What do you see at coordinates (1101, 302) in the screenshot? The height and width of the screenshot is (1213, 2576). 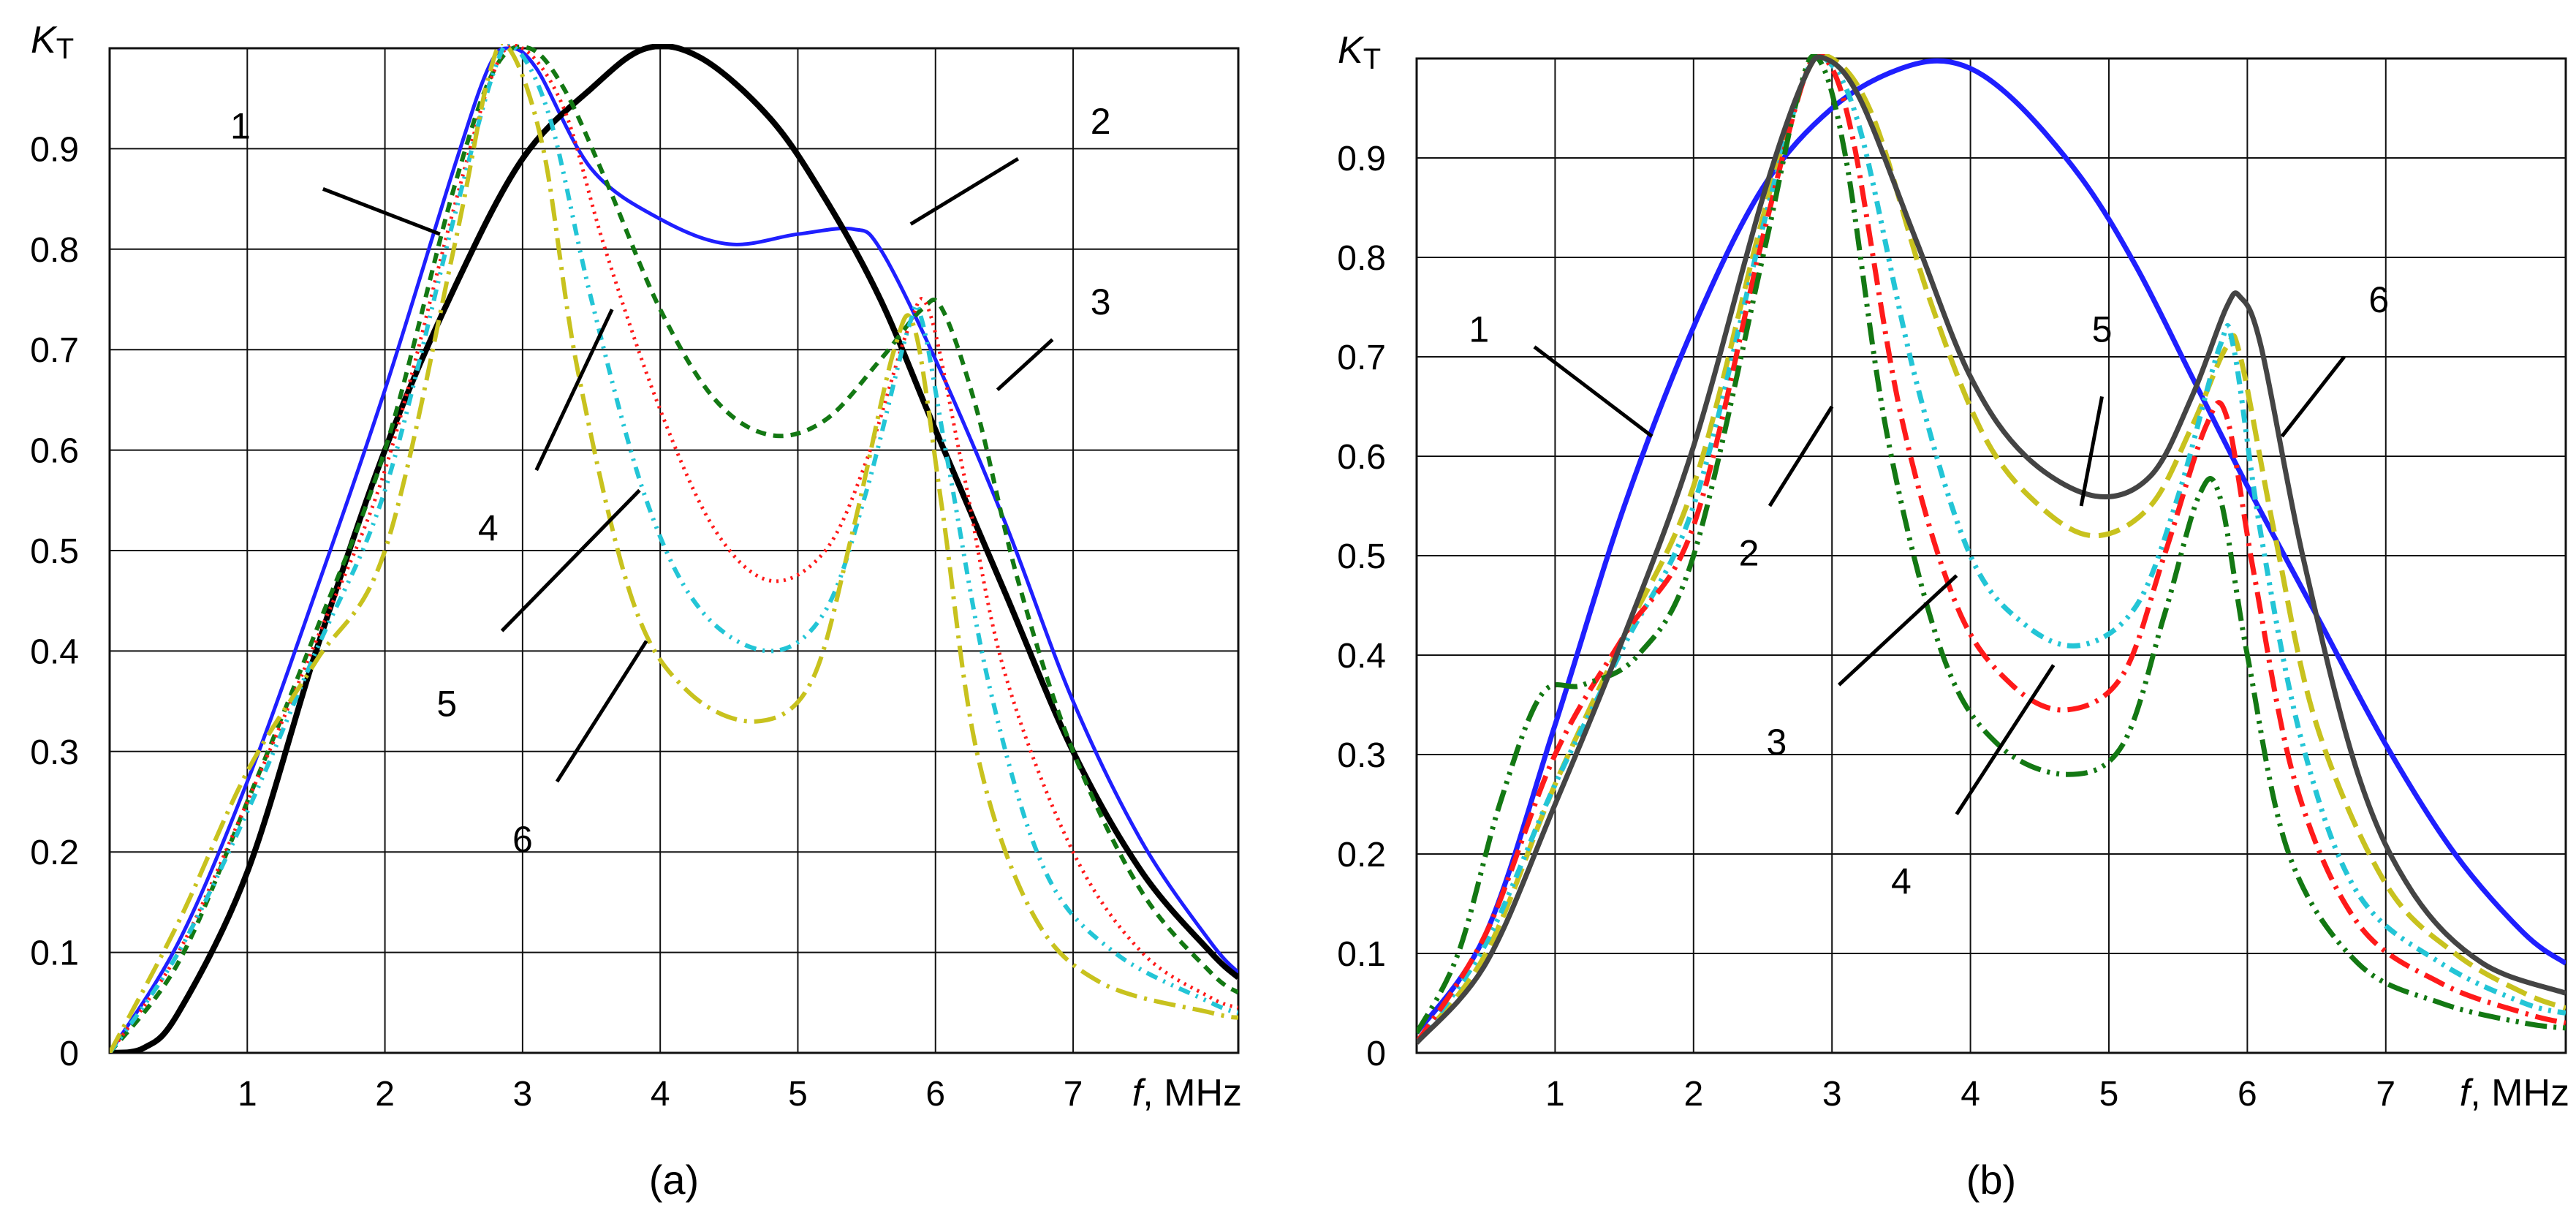 I see `curve-label-a-3: 3` at bounding box center [1101, 302].